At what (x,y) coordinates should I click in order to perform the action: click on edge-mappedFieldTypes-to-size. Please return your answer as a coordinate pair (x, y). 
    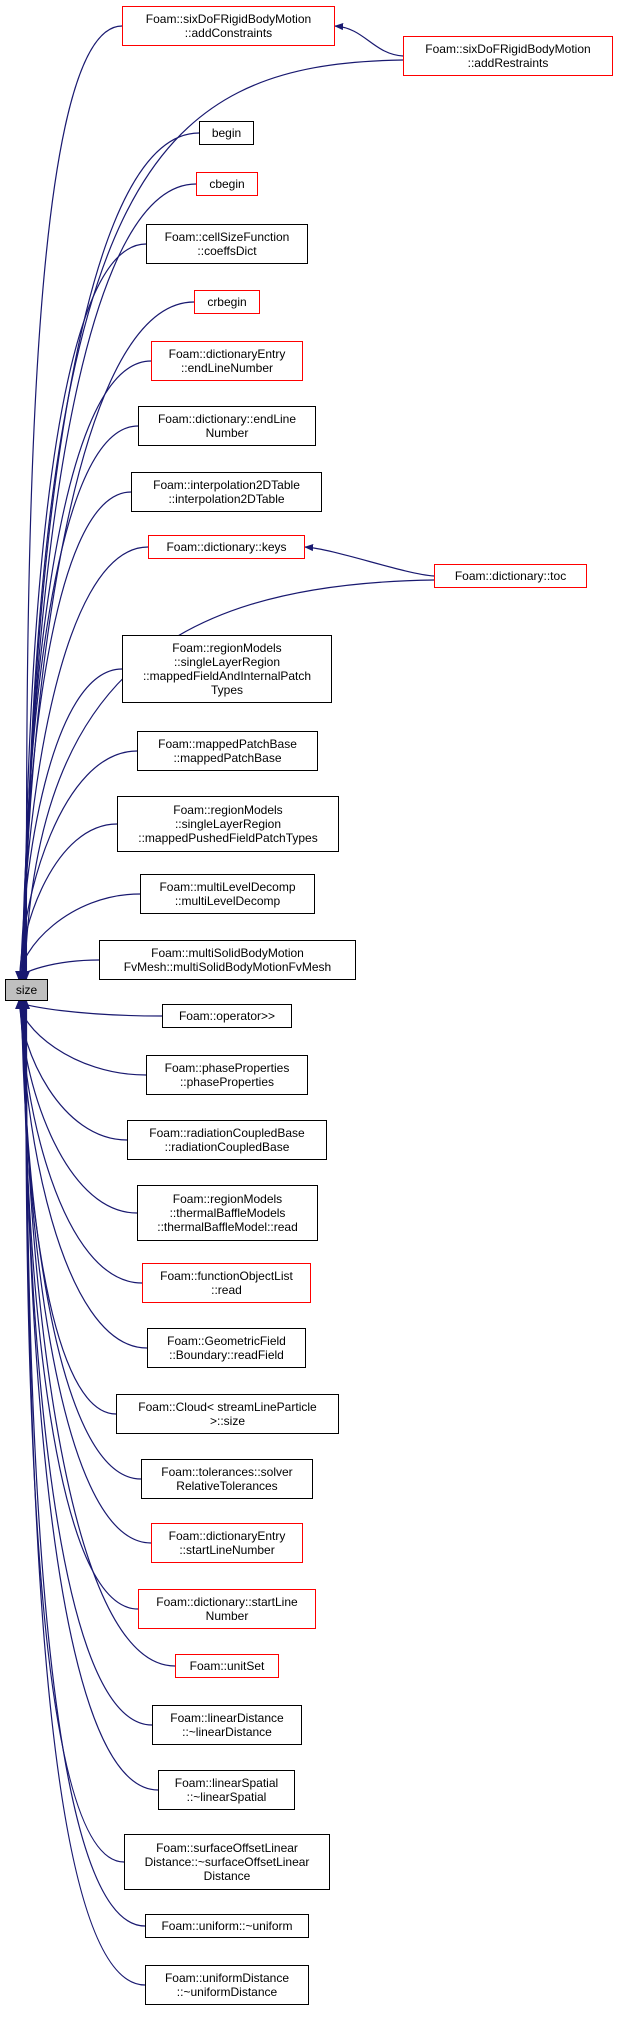
    Looking at the image, I should click on (70, 824).